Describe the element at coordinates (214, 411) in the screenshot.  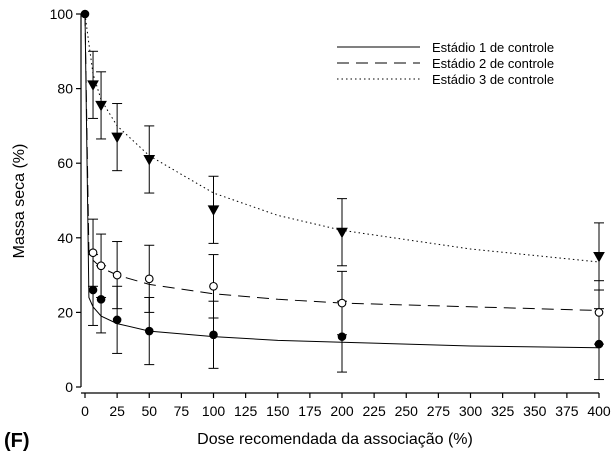
I see `x-tick-label: 100` at that location.